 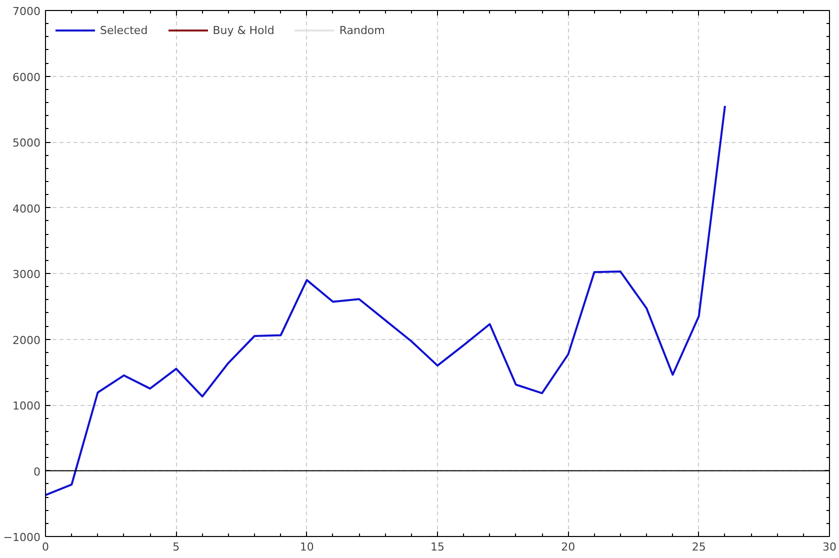 What do you see at coordinates (437, 547) in the screenshot?
I see `x-tick-label: 15` at bounding box center [437, 547].